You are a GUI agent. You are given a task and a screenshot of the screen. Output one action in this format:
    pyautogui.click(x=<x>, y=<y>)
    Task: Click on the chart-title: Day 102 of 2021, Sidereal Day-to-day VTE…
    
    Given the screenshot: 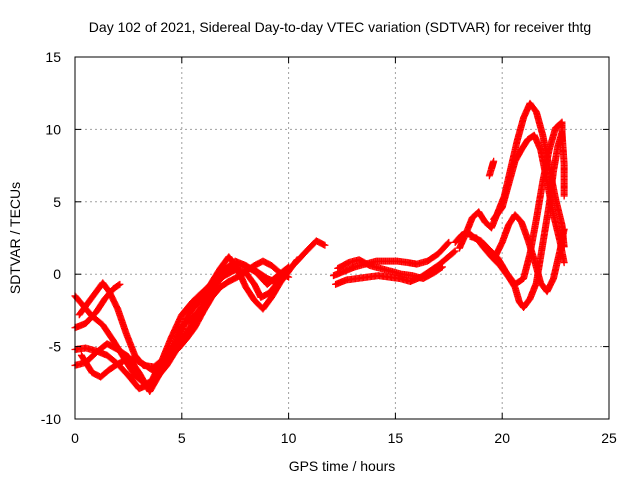 What is the action you would take?
    pyautogui.click(x=340, y=27)
    